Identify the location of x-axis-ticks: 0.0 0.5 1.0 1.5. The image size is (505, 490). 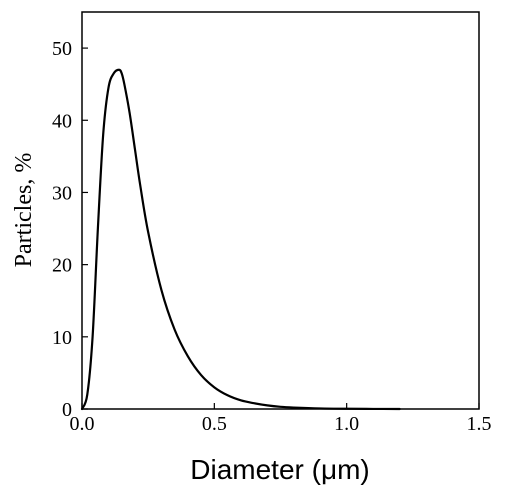
(281, 419).